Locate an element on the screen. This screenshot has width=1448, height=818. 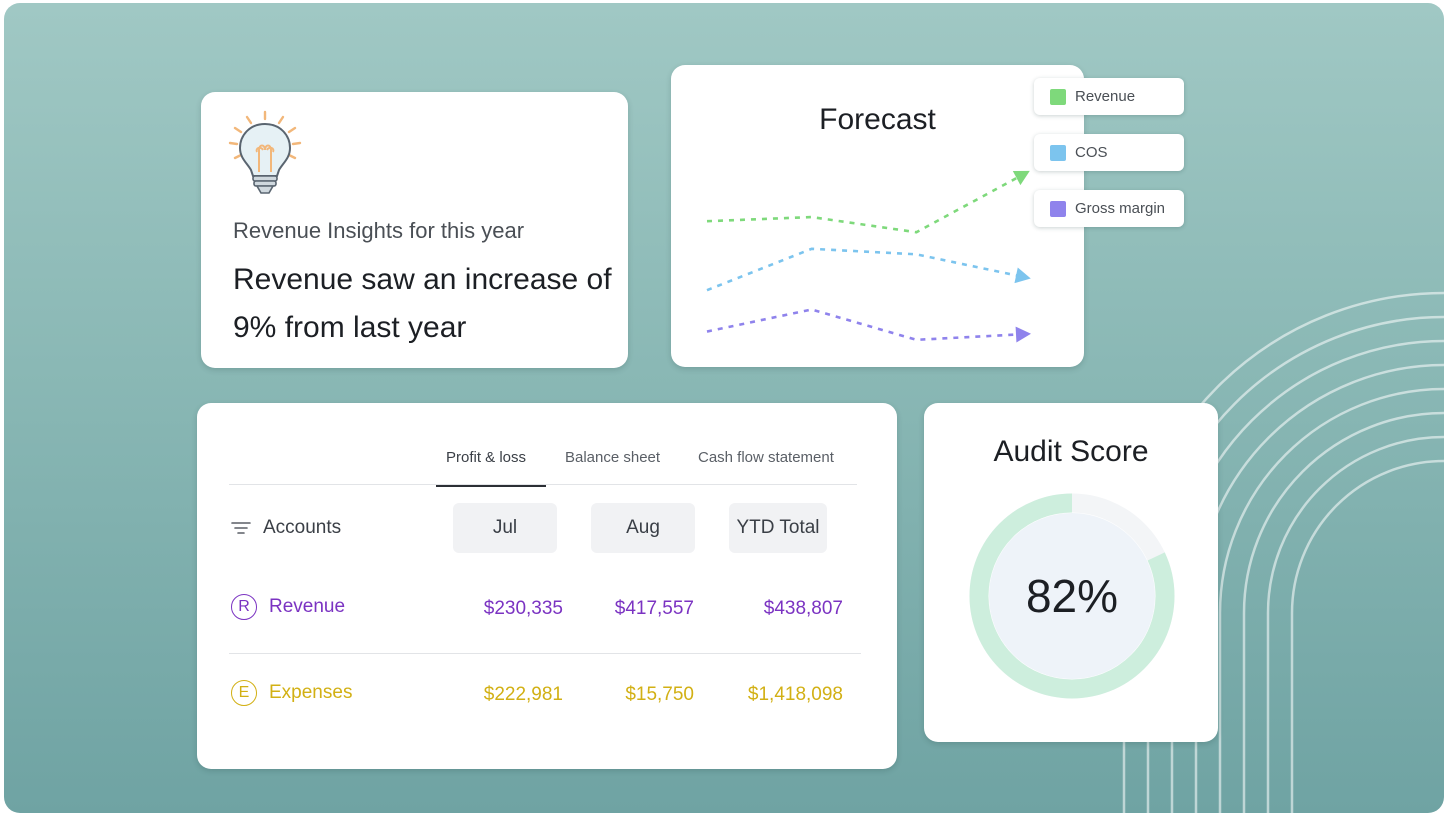
column-header-aug-label: Aug is located at coordinates (643, 527).